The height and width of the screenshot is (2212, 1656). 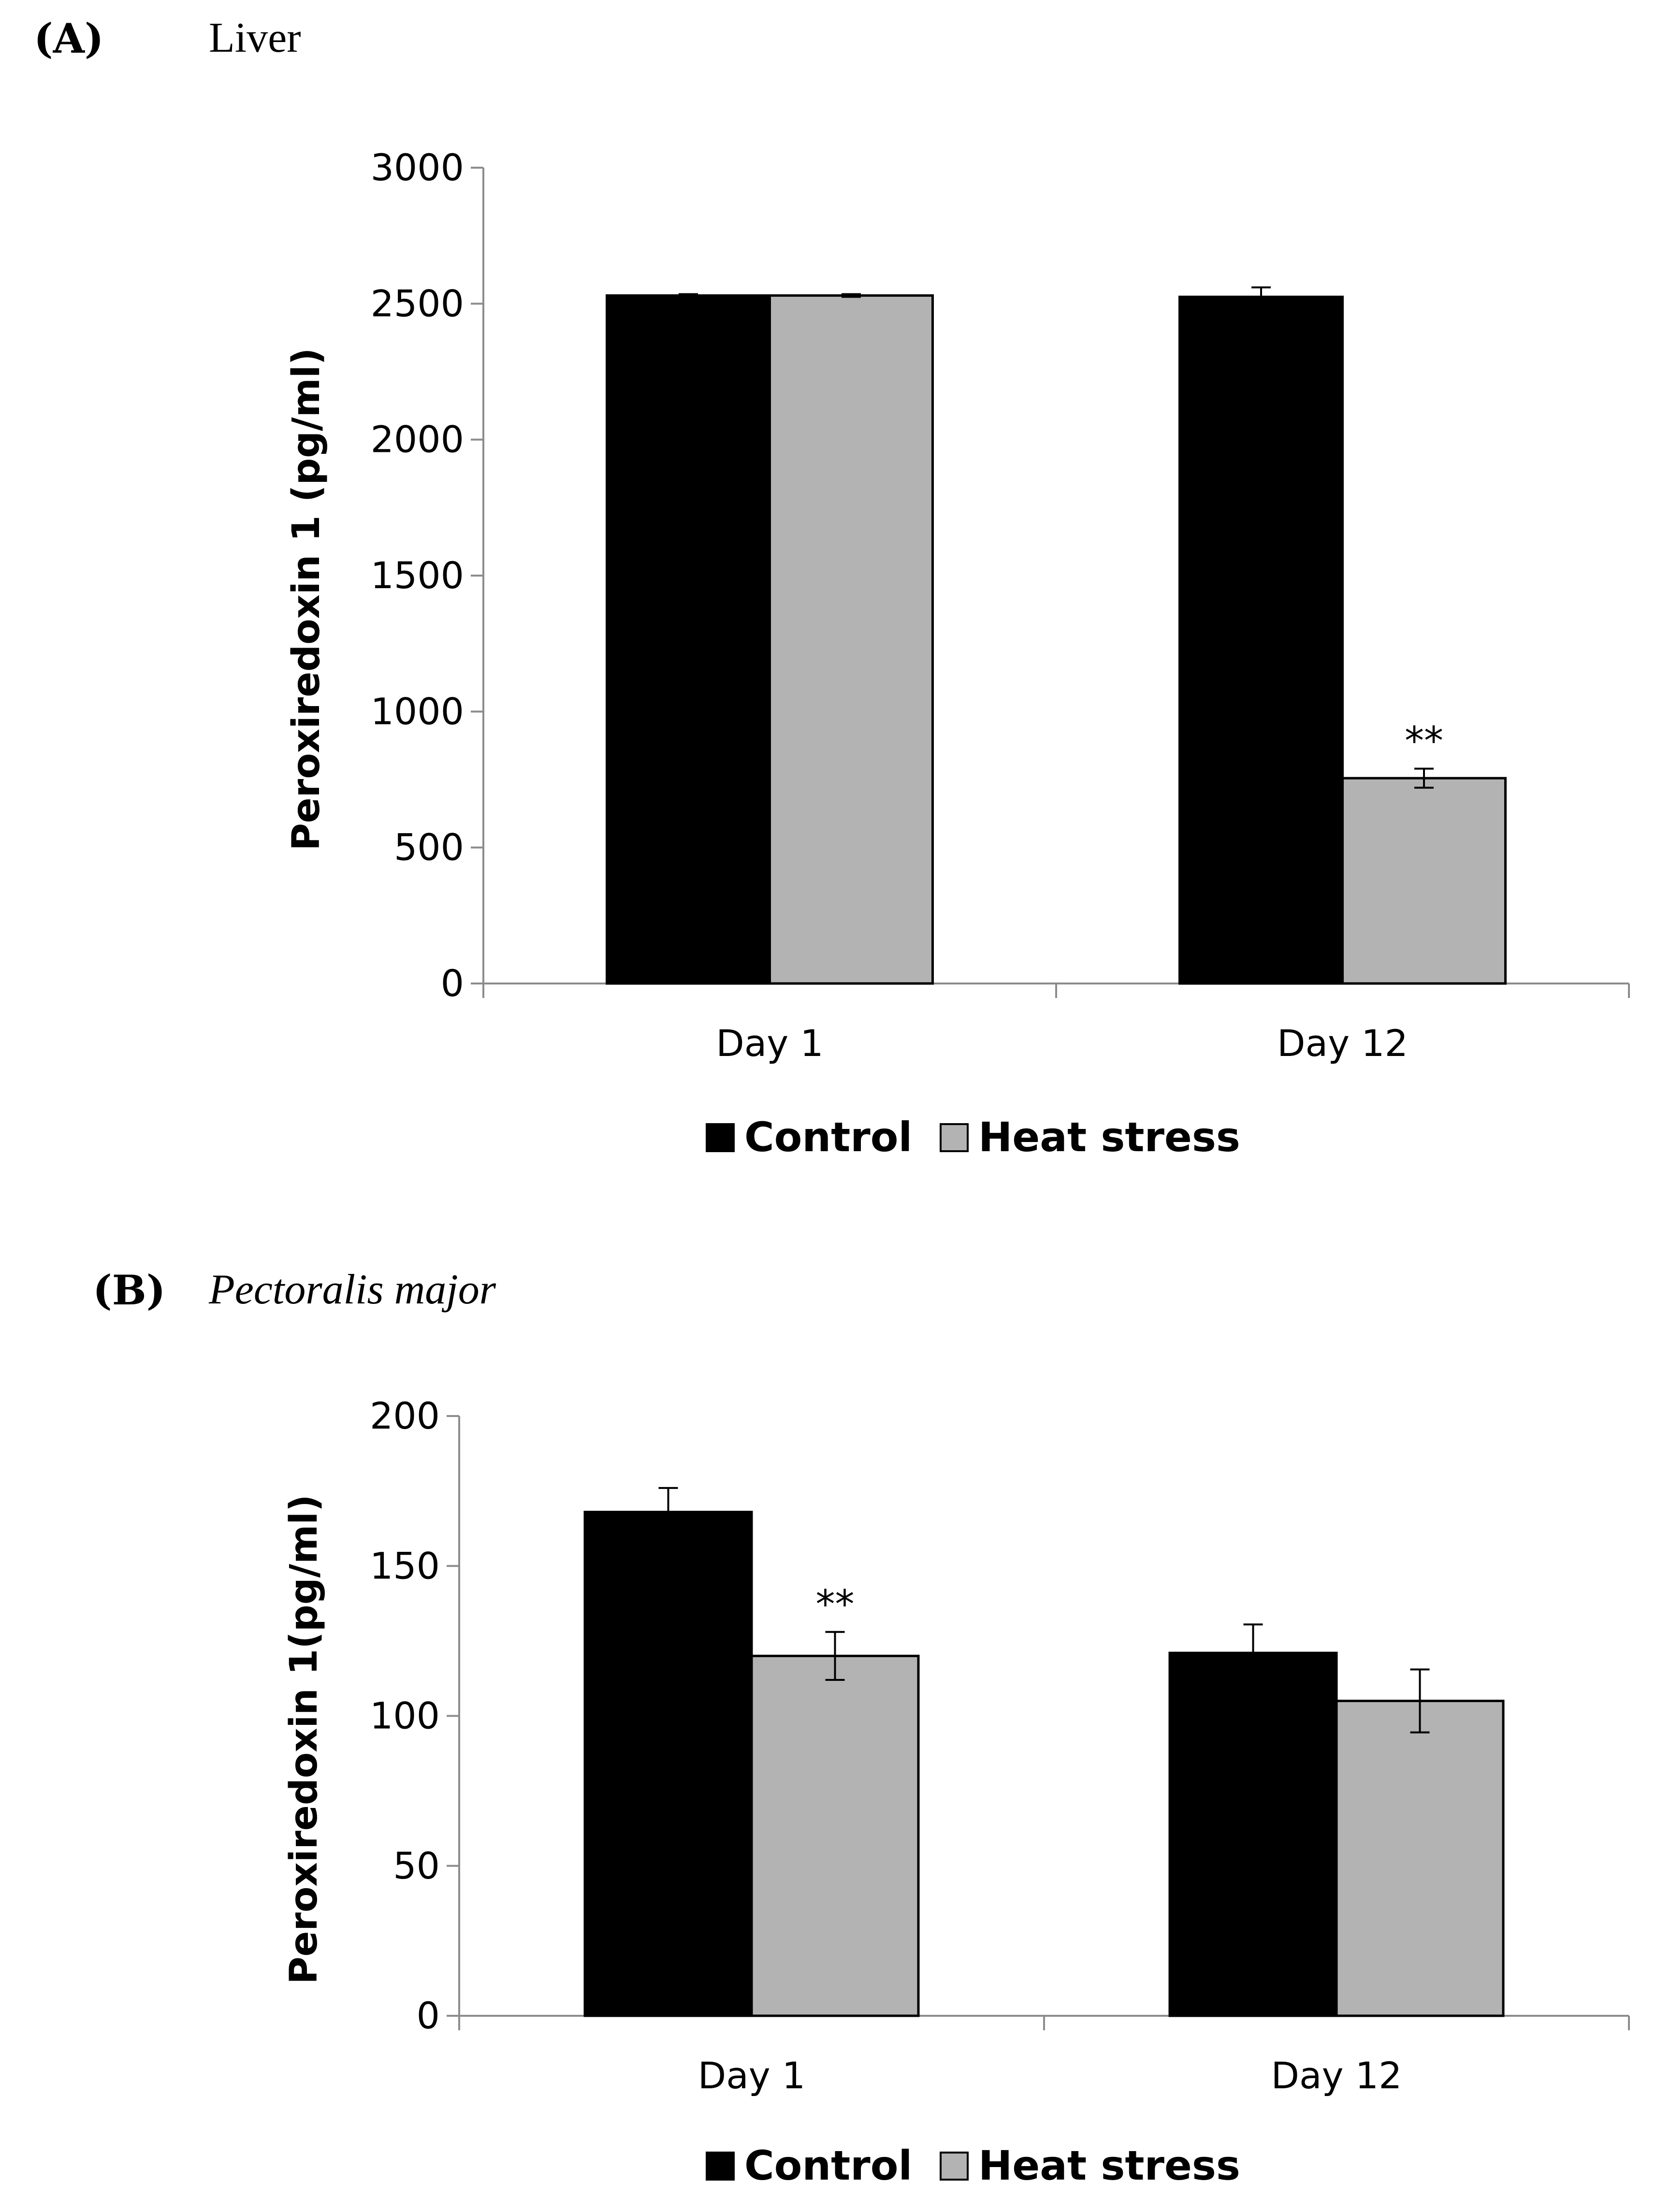 What do you see at coordinates (417, 167) in the screenshot?
I see `y-tick-label: 3000` at bounding box center [417, 167].